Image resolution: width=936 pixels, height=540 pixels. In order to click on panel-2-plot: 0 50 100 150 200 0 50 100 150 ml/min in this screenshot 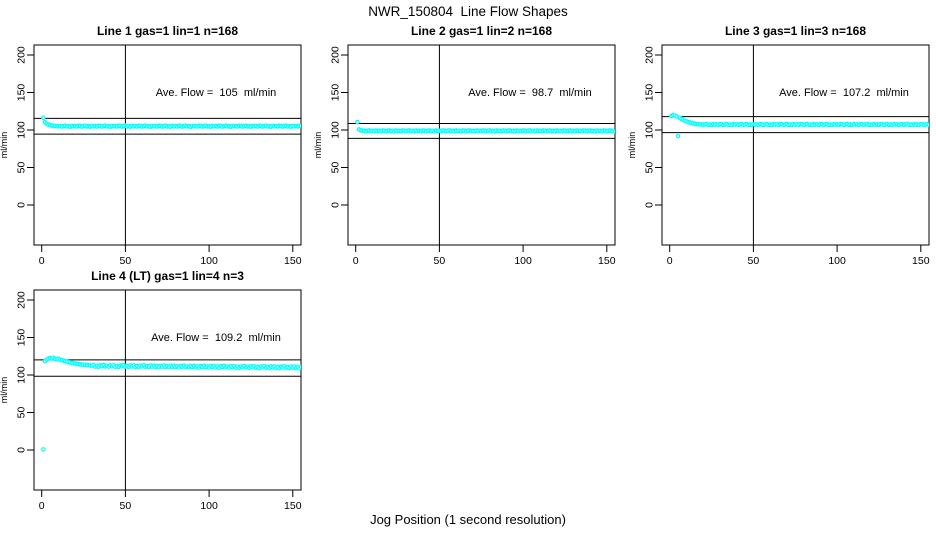, I will do `click(469, 155)`.